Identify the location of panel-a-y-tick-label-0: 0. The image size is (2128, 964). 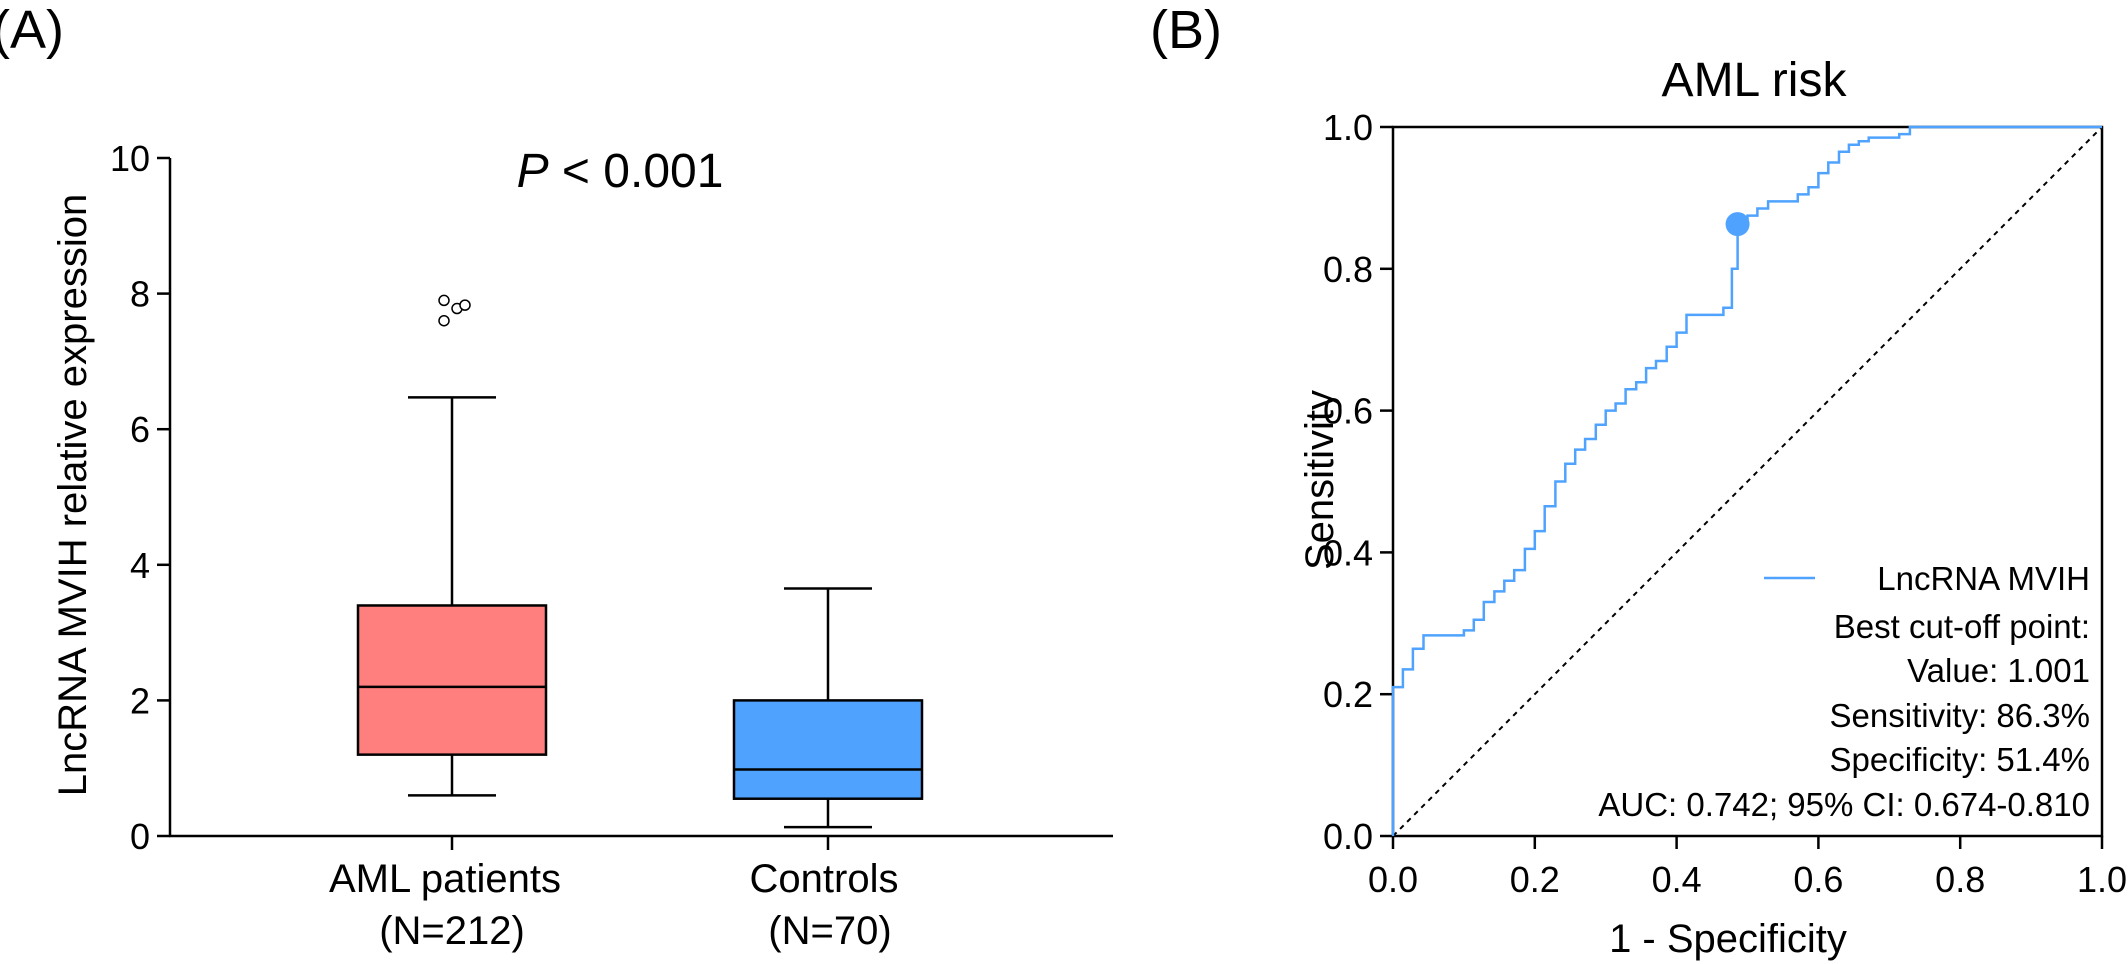
(140, 836).